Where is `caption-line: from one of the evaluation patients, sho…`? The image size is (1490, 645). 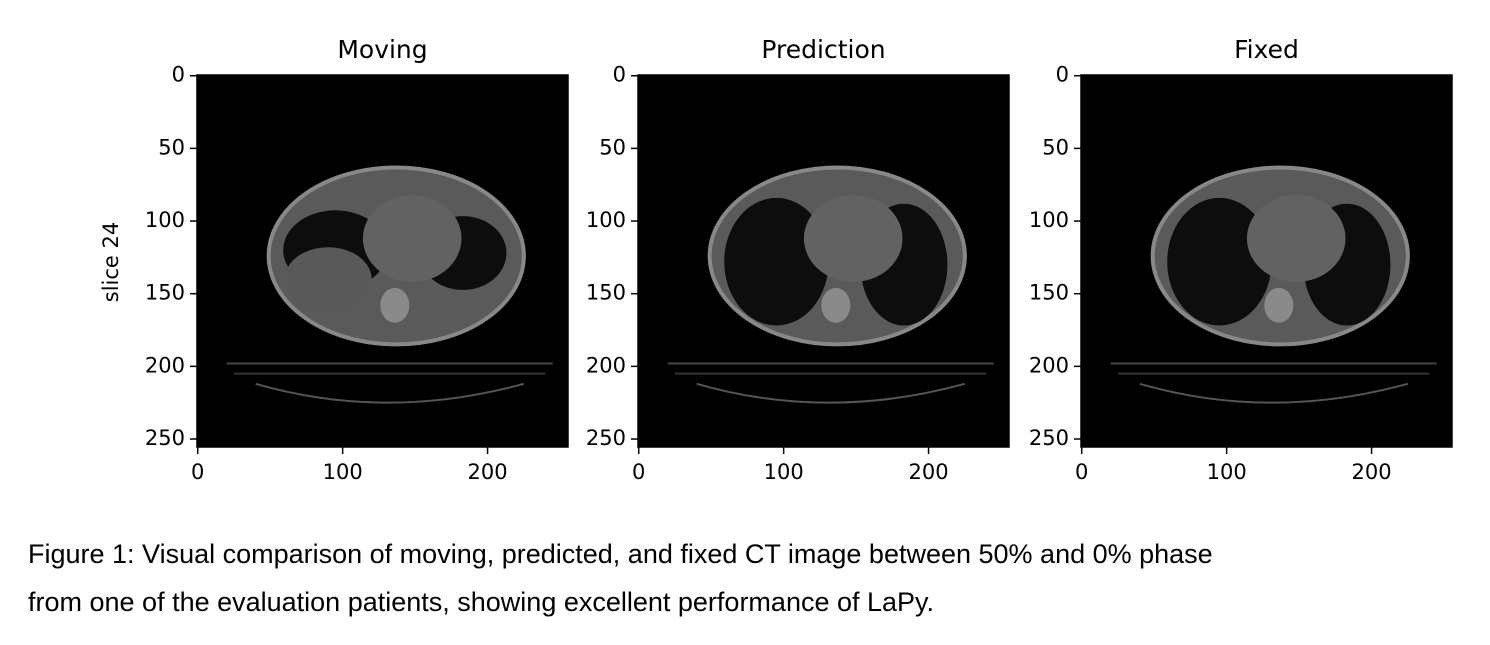 caption-line: from one of the evaluation patients, sho… is located at coordinates (481, 602).